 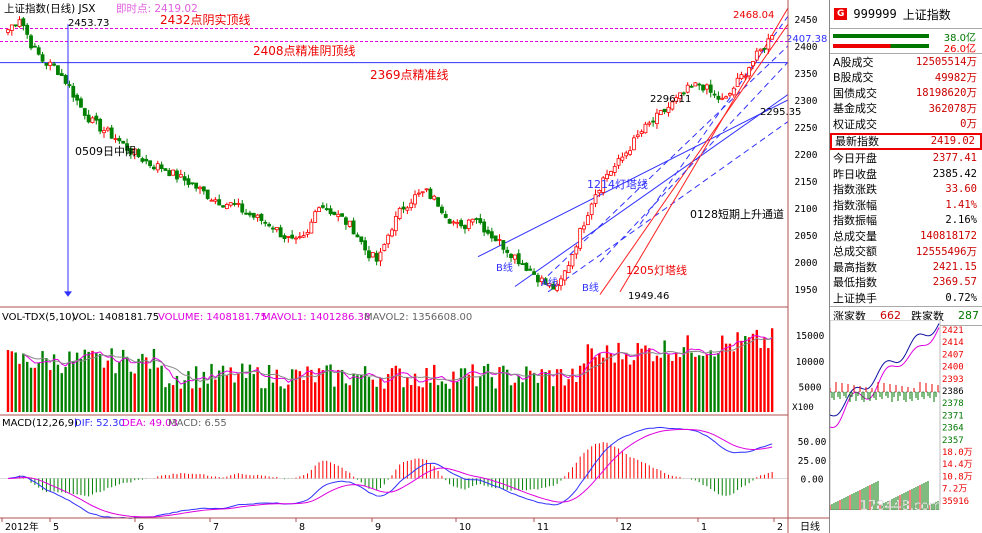 What do you see at coordinates (390, 473) in the screenshot?
I see `dea-line` at bounding box center [390, 473].